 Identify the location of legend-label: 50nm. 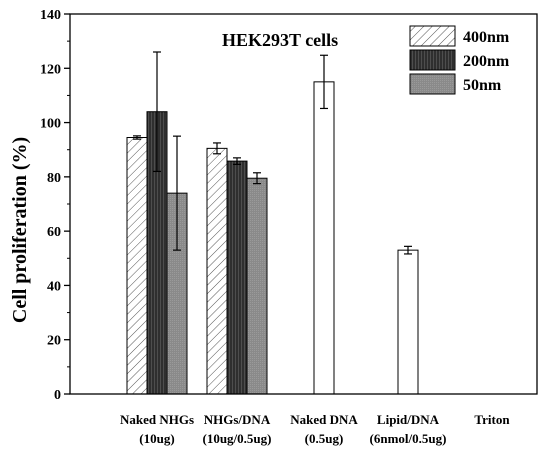
(482, 85).